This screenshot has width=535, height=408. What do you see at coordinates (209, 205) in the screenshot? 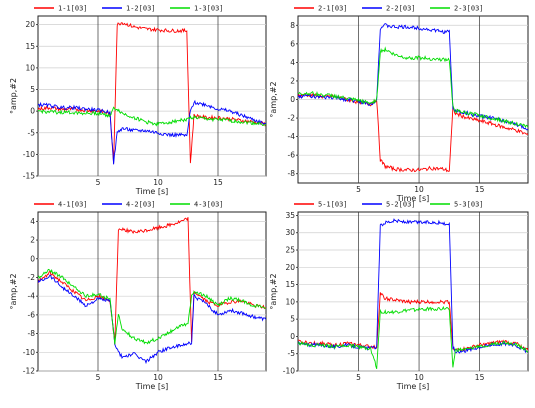
I see `legend-label: 4-3[03]` at bounding box center [209, 205].